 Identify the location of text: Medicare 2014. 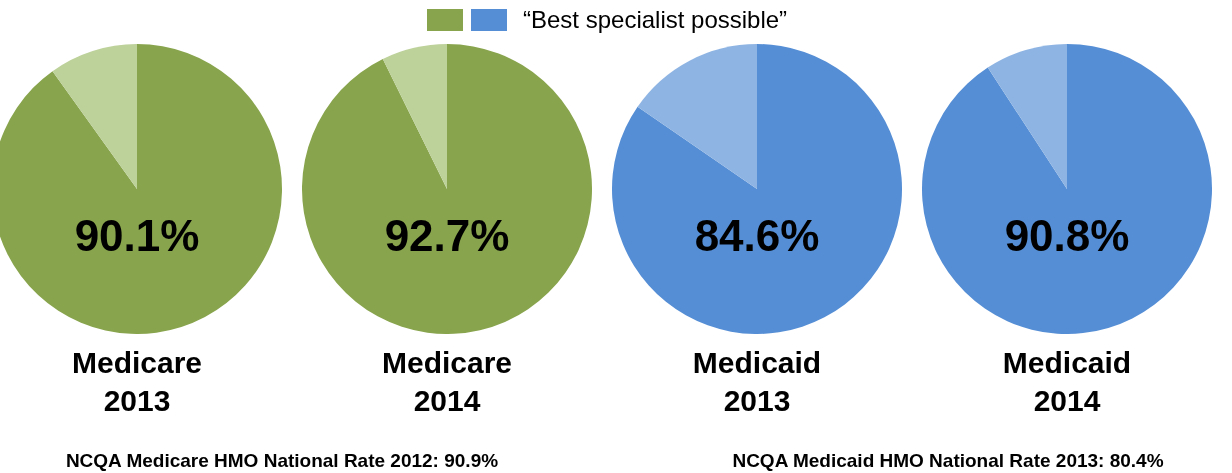
(447, 382).